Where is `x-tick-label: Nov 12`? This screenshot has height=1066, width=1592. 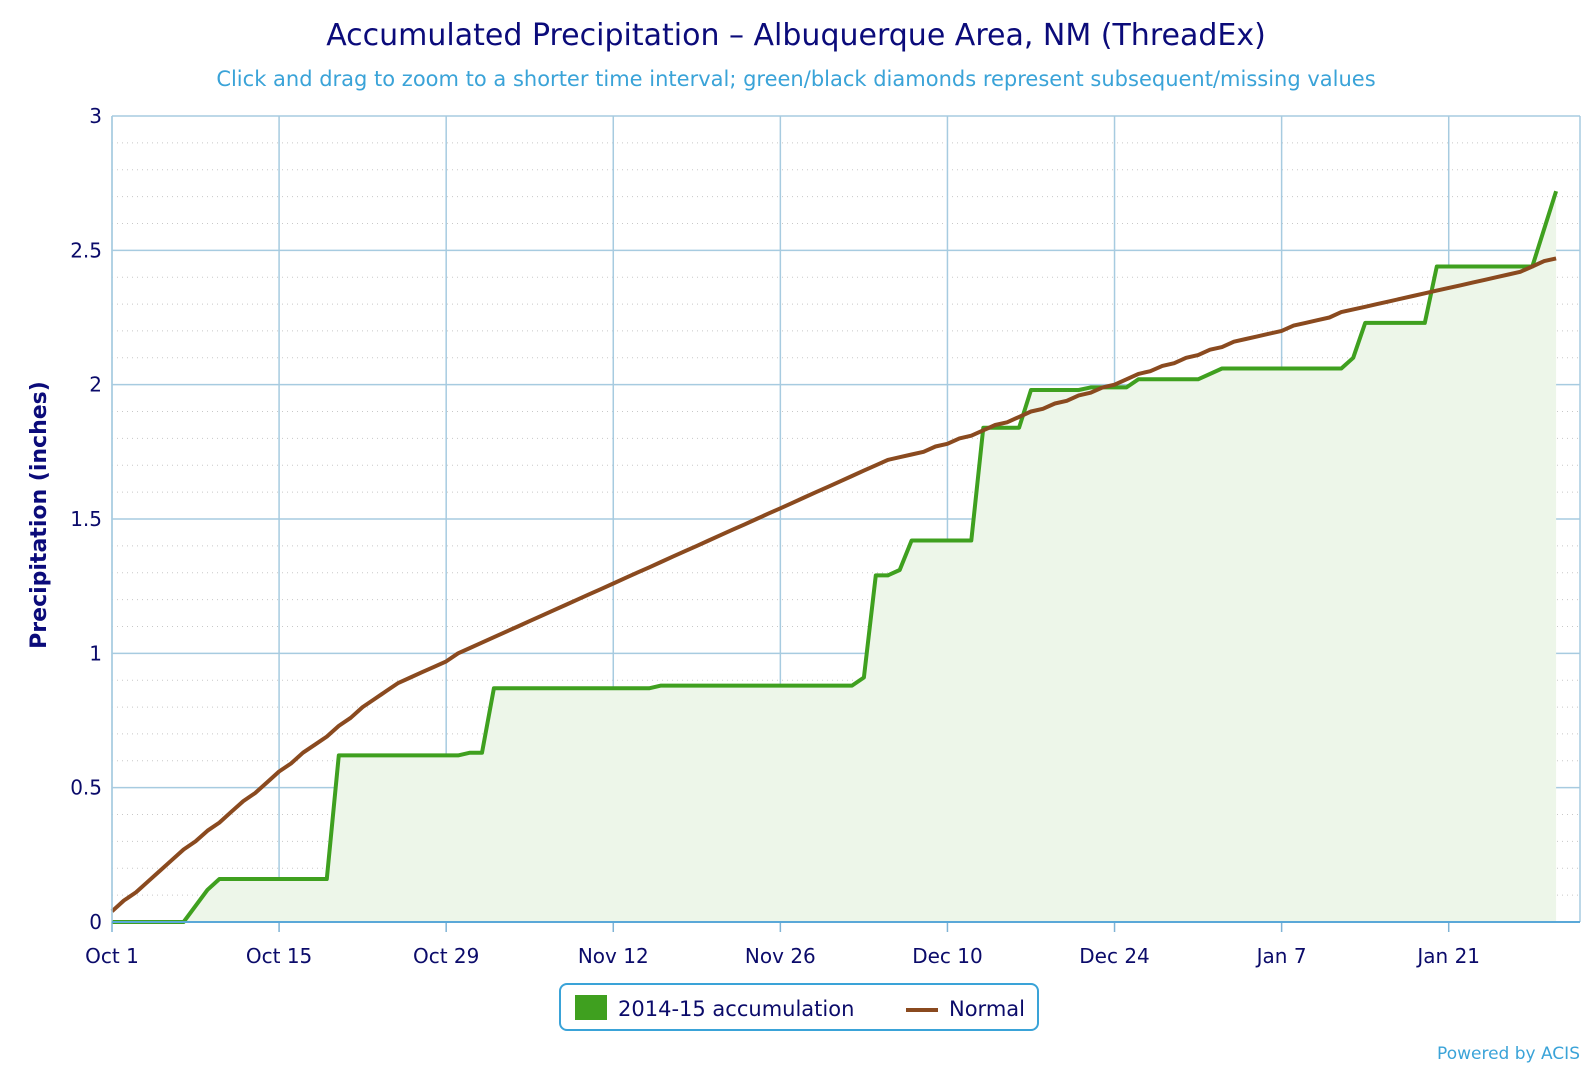 x-tick-label: Nov 12 is located at coordinates (613, 956).